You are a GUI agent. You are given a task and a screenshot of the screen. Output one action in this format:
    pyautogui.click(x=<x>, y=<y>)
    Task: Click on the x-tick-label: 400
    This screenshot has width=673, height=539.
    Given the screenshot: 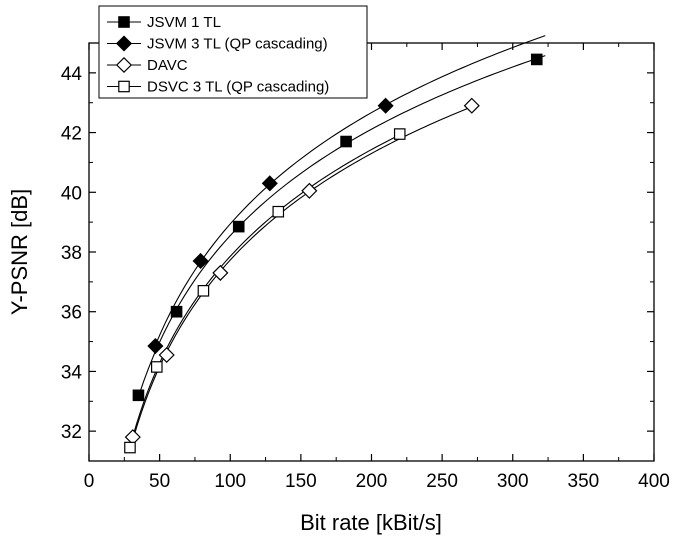 What is the action you would take?
    pyautogui.click(x=654, y=481)
    